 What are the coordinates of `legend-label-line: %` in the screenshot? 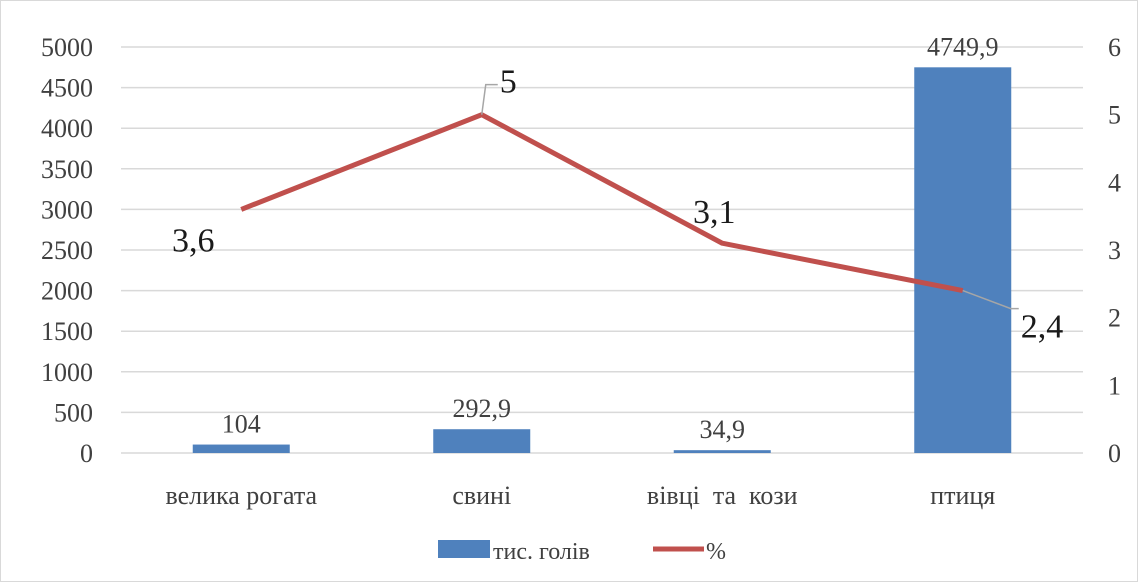 It's located at (716, 552).